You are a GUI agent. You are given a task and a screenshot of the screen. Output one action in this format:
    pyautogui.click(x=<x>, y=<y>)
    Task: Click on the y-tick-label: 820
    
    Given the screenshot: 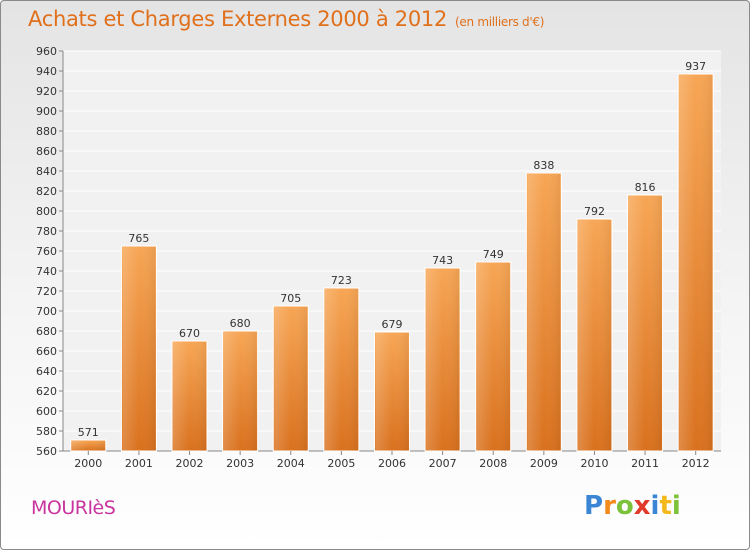 What is the action you would take?
    pyautogui.click(x=46, y=191)
    